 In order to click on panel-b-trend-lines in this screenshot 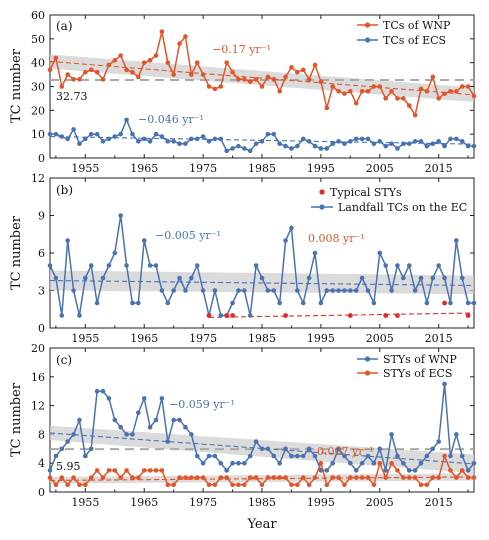, I will do `click(262, 298)`.